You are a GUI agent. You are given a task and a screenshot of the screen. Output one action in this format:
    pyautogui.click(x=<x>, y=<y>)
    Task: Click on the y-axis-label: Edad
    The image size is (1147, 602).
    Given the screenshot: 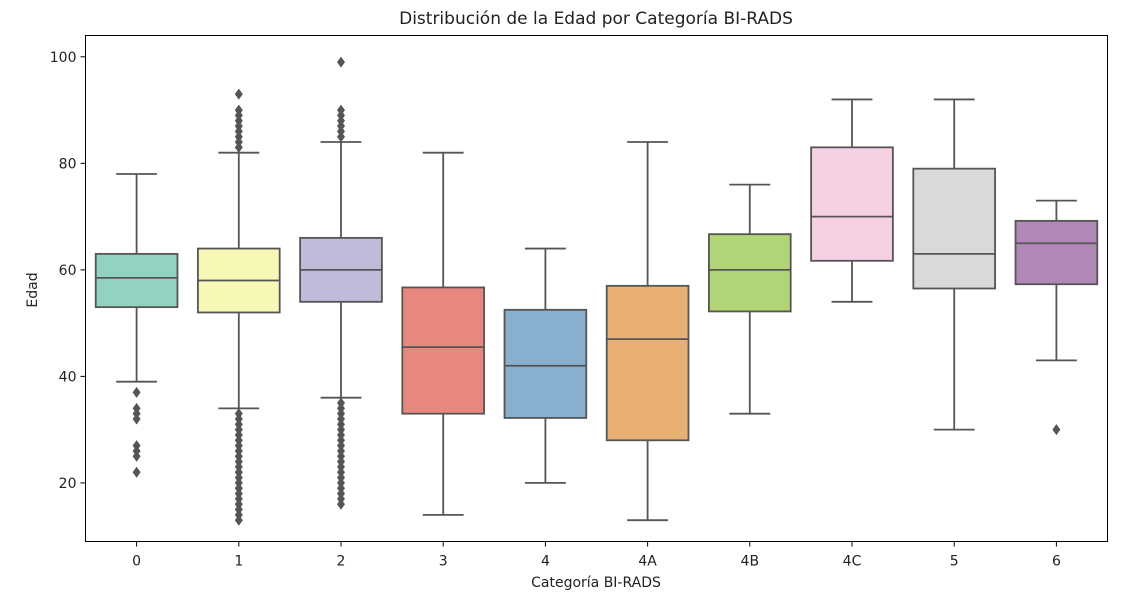 What is the action you would take?
    pyautogui.click(x=33, y=289)
    